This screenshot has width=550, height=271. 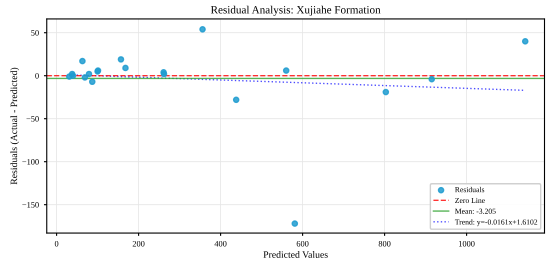 What do you see at coordinates (138, 243) in the screenshot?
I see `x-tick-label: 200` at bounding box center [138, 243].